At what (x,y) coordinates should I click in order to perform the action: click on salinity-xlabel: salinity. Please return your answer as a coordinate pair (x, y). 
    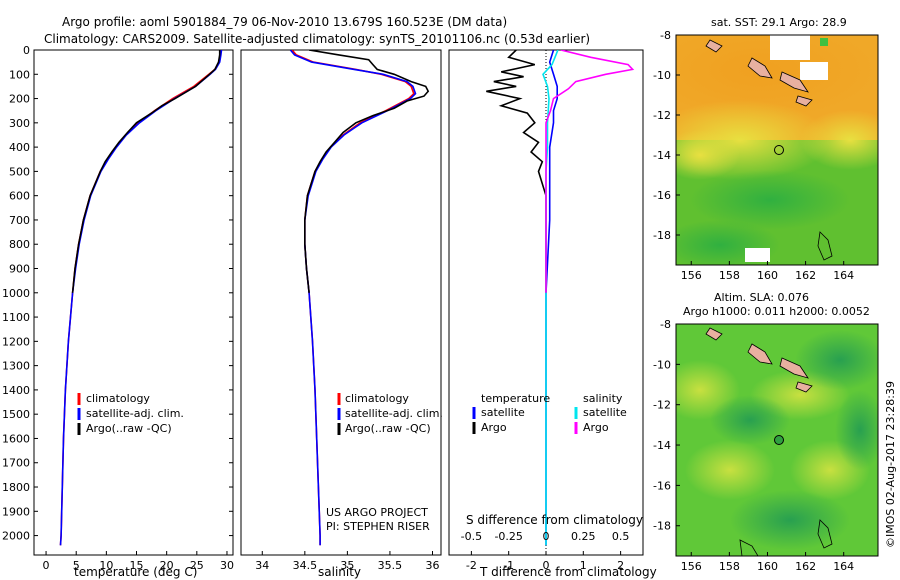
    Looking at the image, I should click on (339, 572).